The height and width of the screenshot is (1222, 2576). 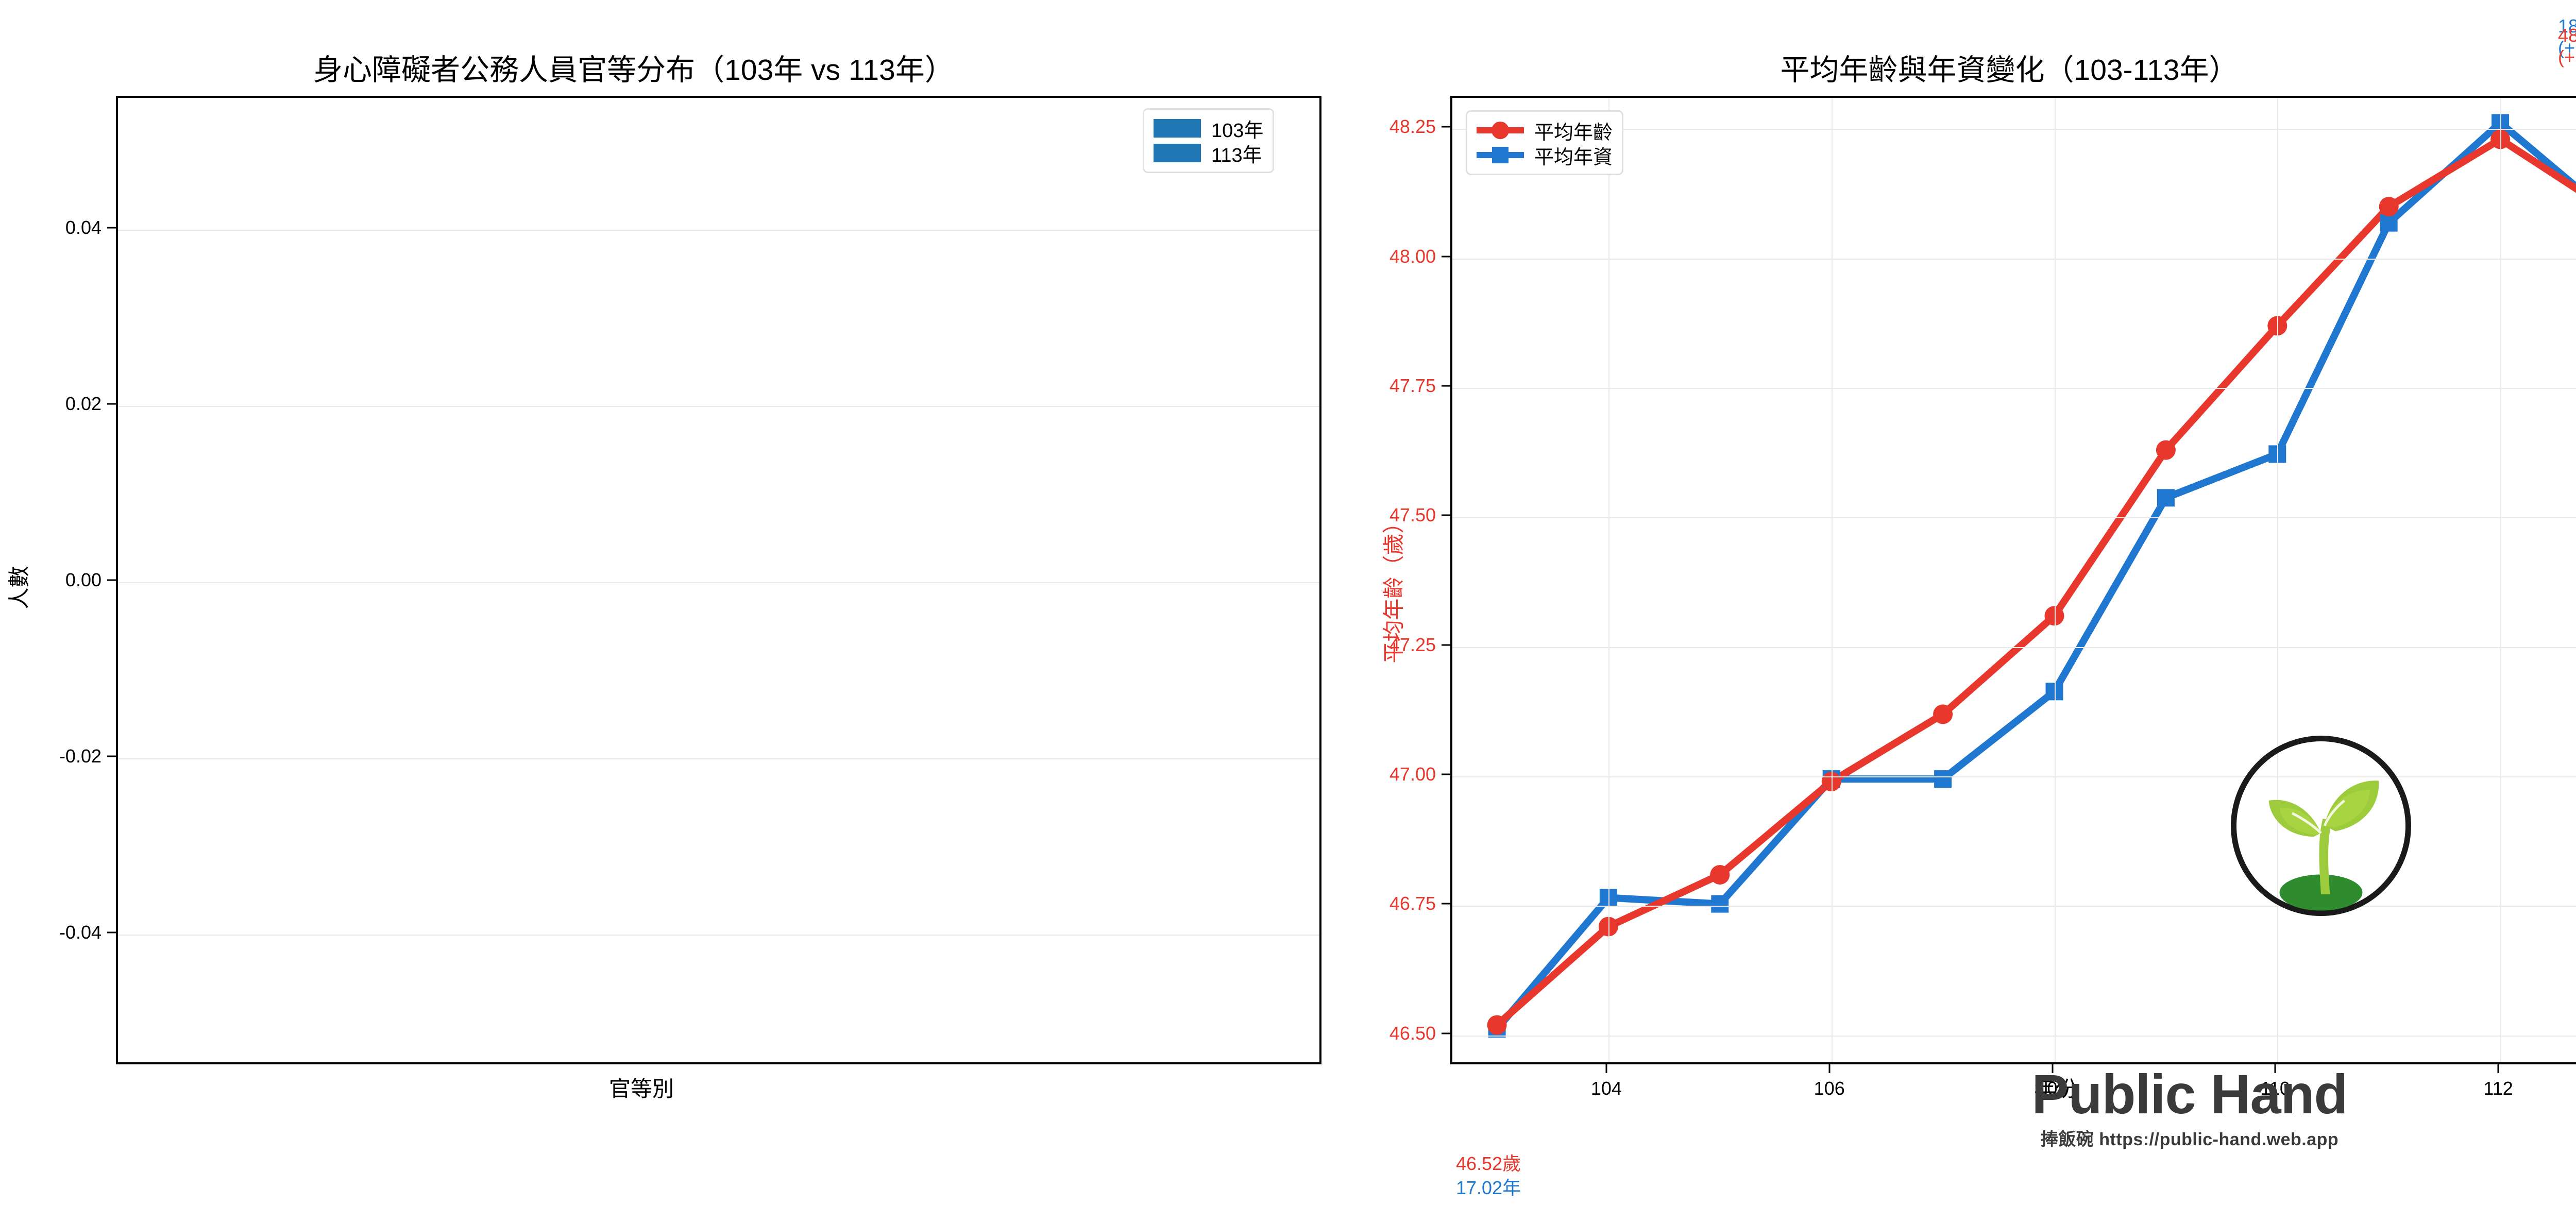 I want to click on y-tick-label: 47.25, so click(x=1413, y=644).